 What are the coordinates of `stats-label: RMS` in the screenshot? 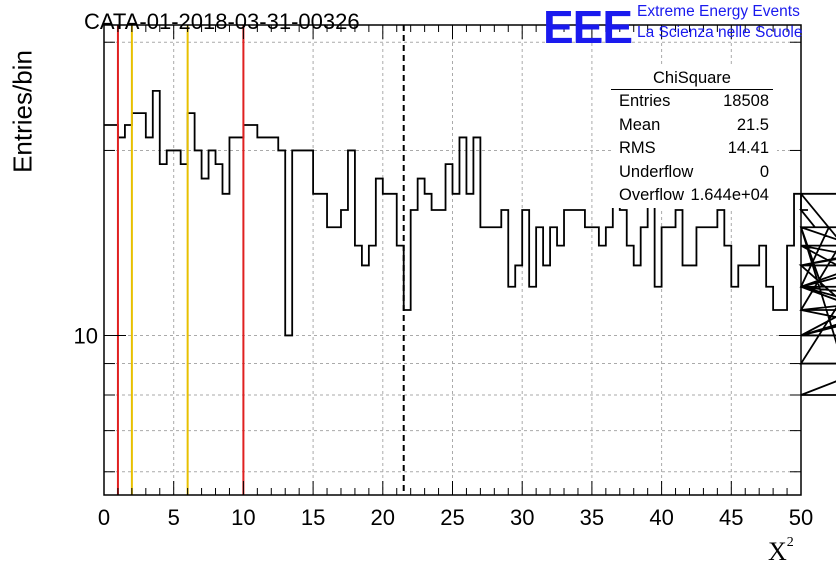 It's located at (637, 148).